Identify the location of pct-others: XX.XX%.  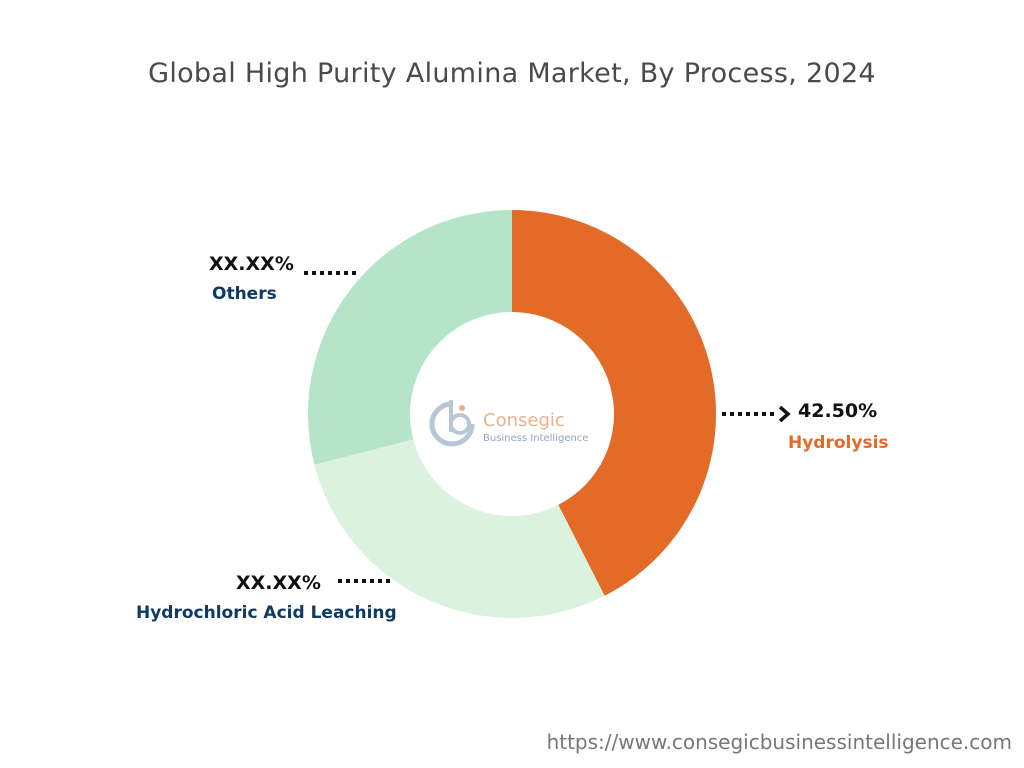
(251, 264).